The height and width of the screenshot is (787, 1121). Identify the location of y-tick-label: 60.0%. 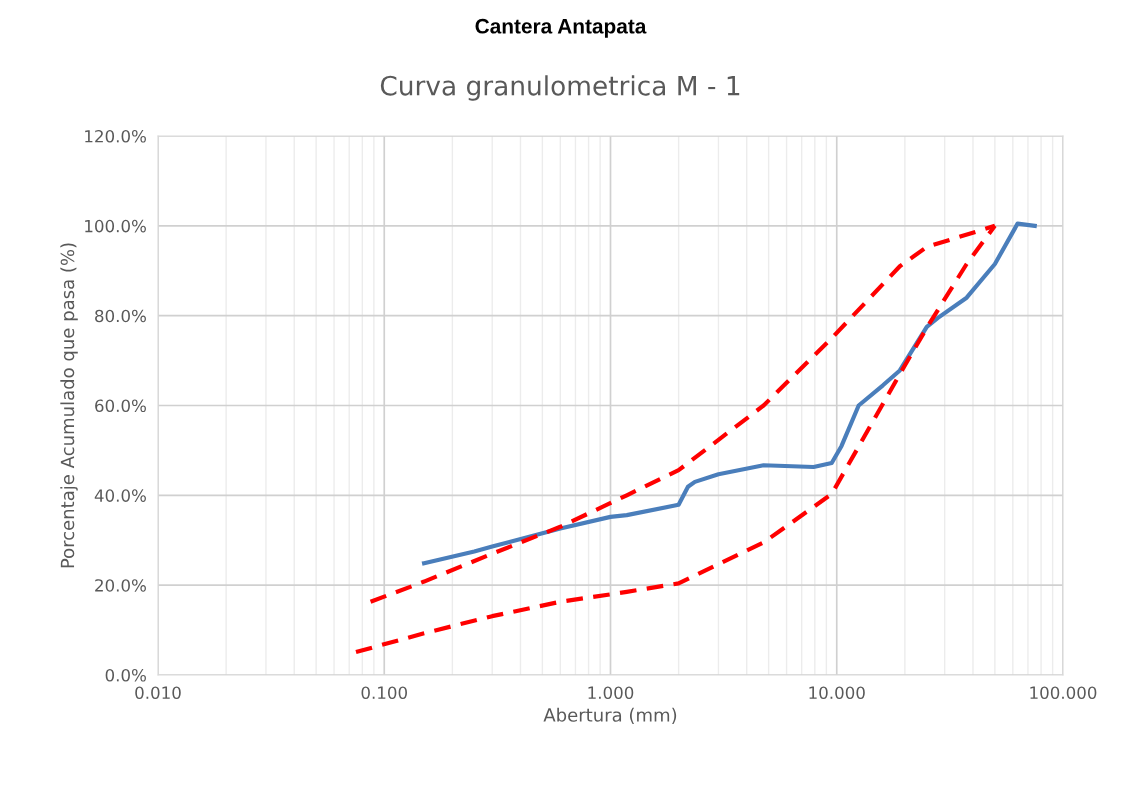
(120, 406).